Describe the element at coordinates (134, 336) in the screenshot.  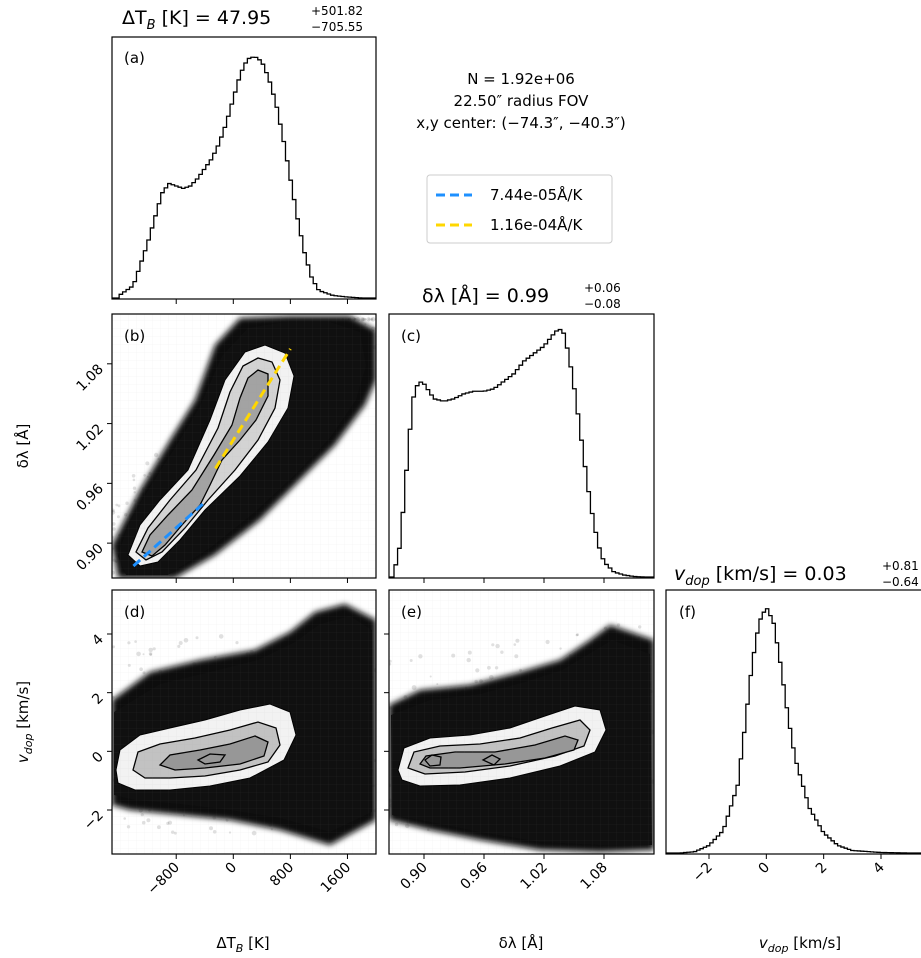
I see `panel-letter-b: (b)` at that location.